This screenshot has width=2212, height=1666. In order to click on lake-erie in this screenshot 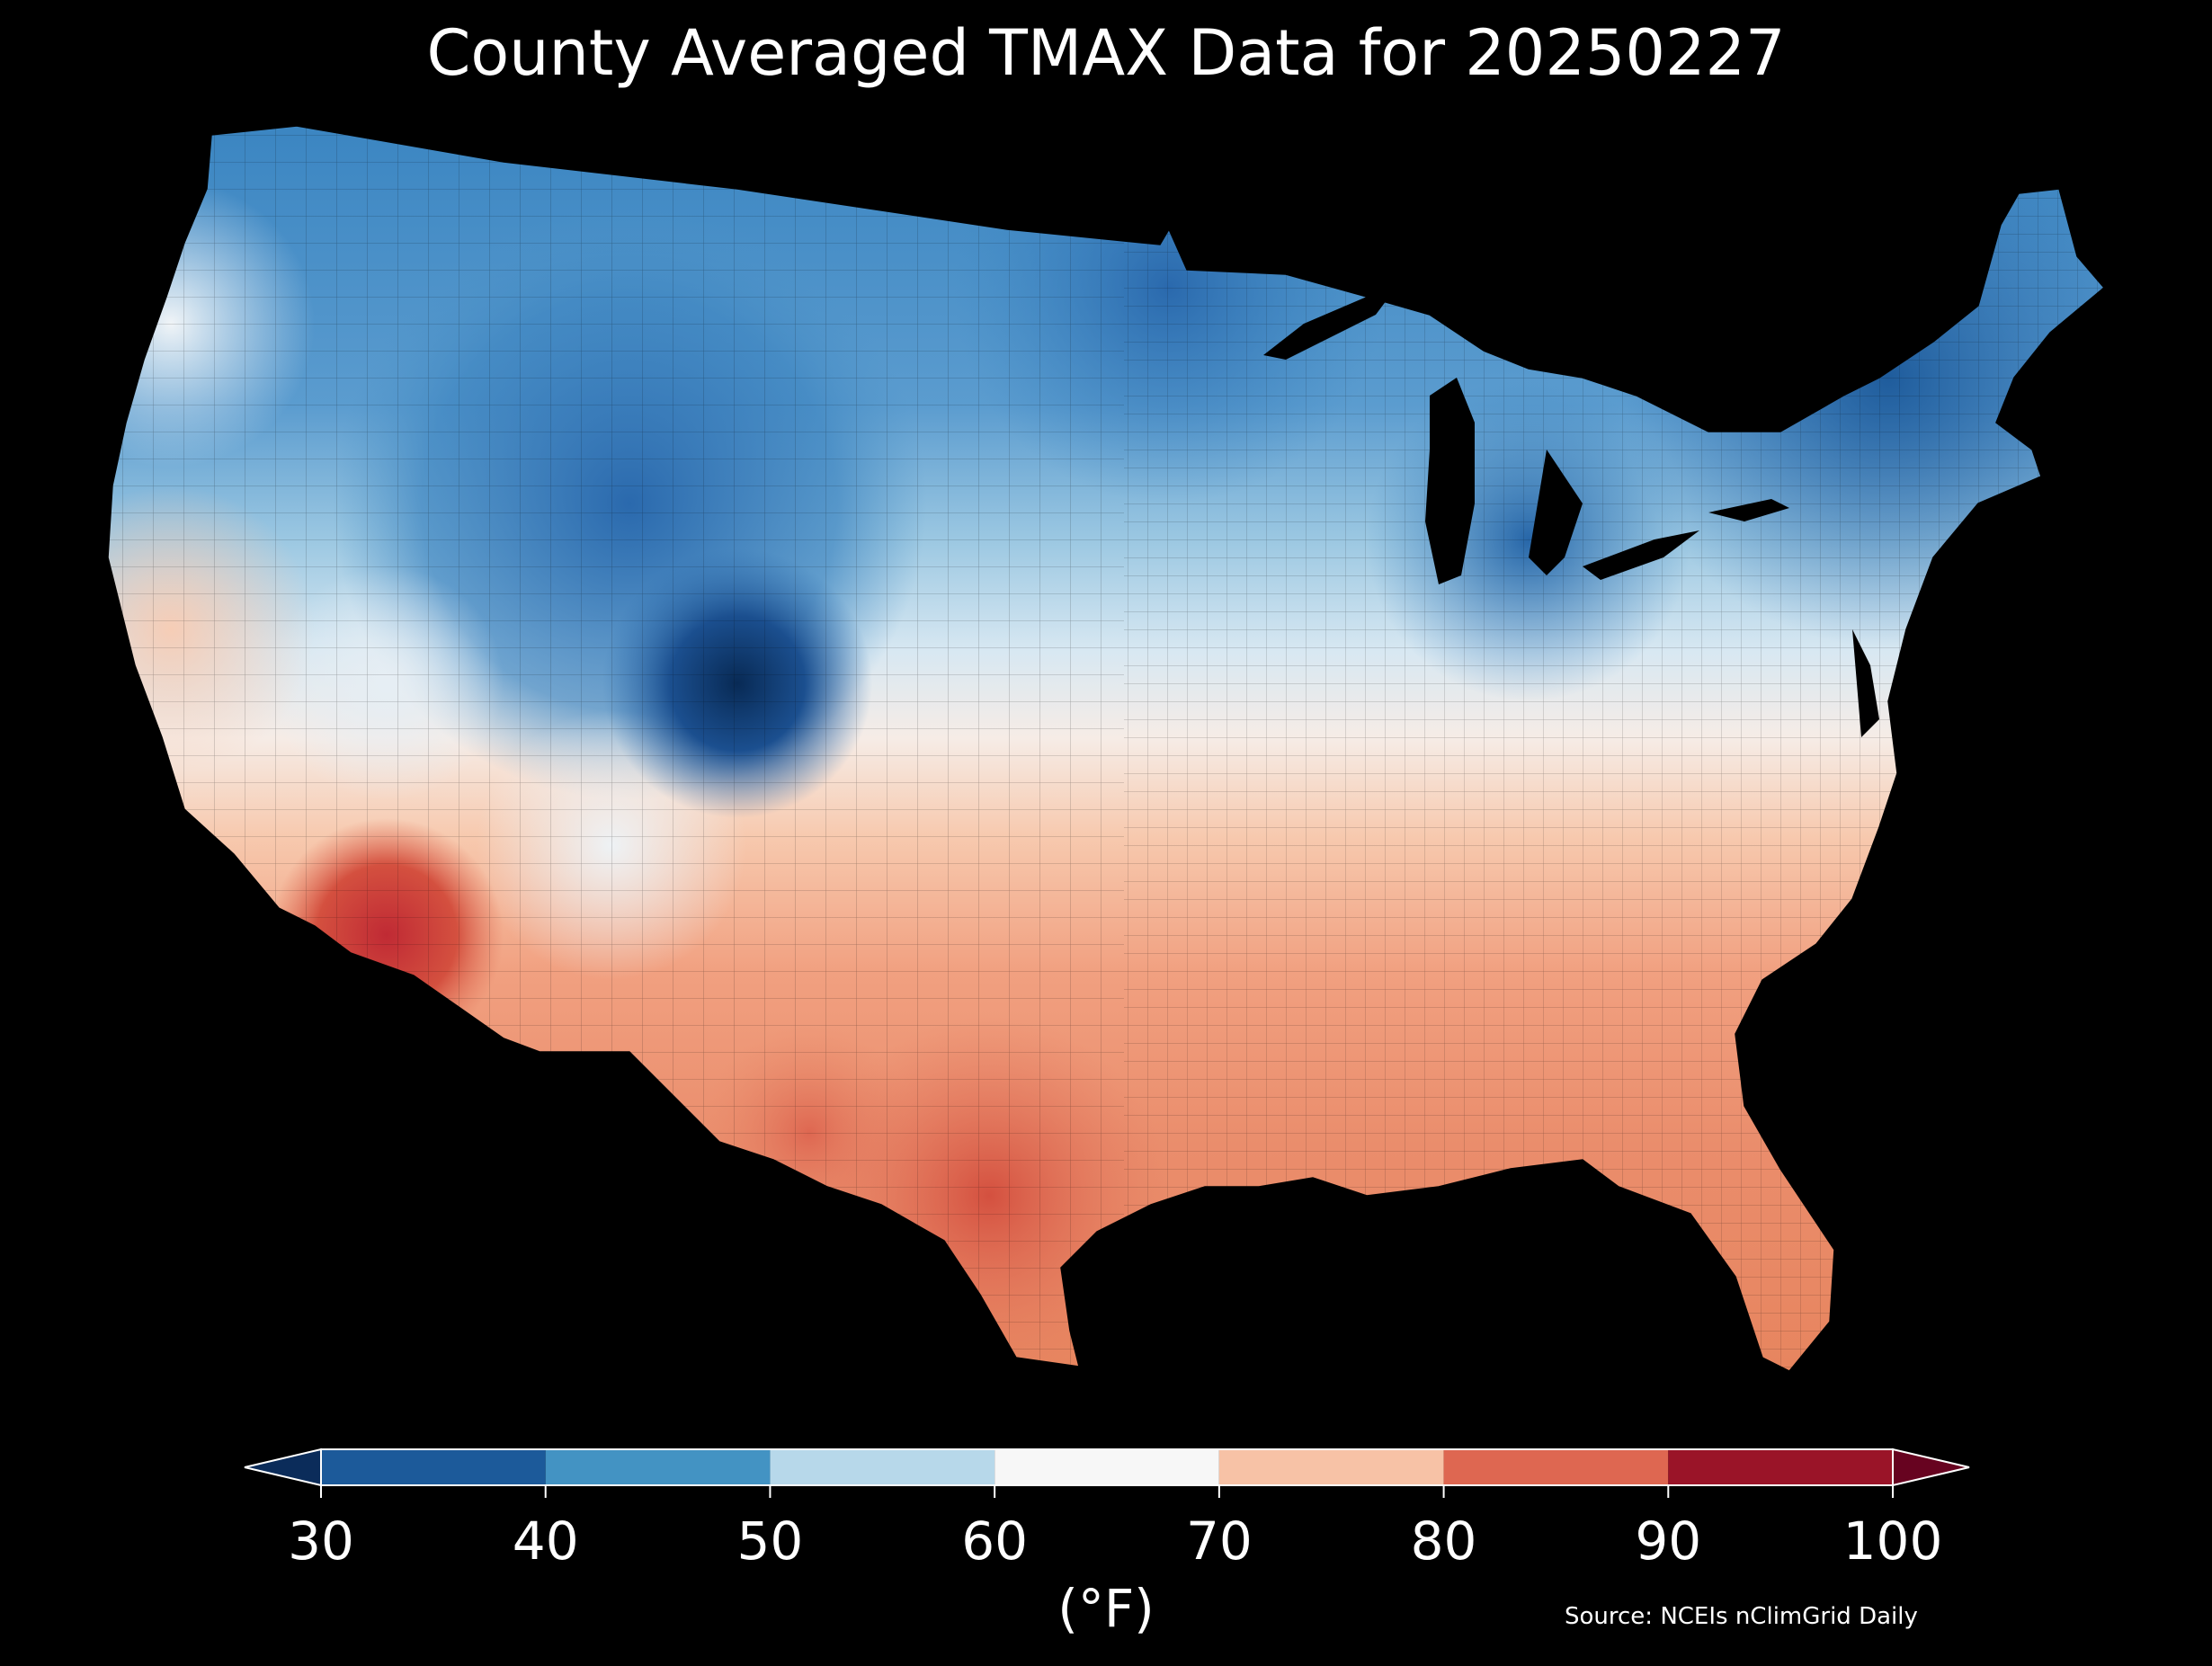, I will do `click(1641, 555)`.